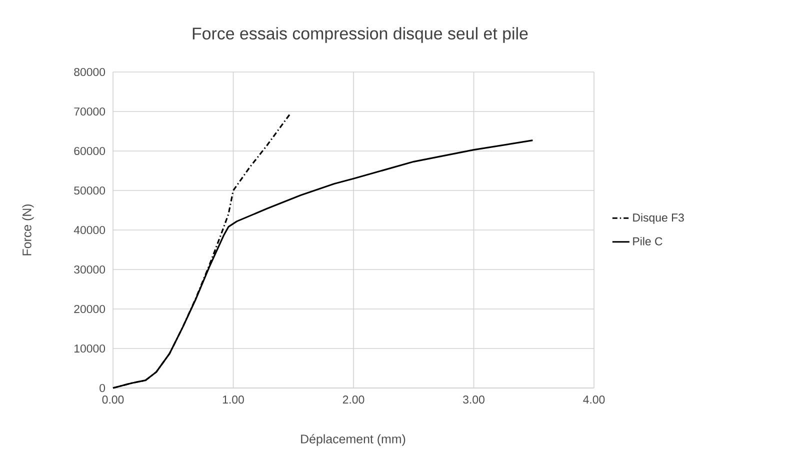 The height and width of the screenshot is (462, 801). What do you see at coordinates (473, 400) in the screenshot?
I see `x-tick-label: 3.00` at bounding box center [473, 400].